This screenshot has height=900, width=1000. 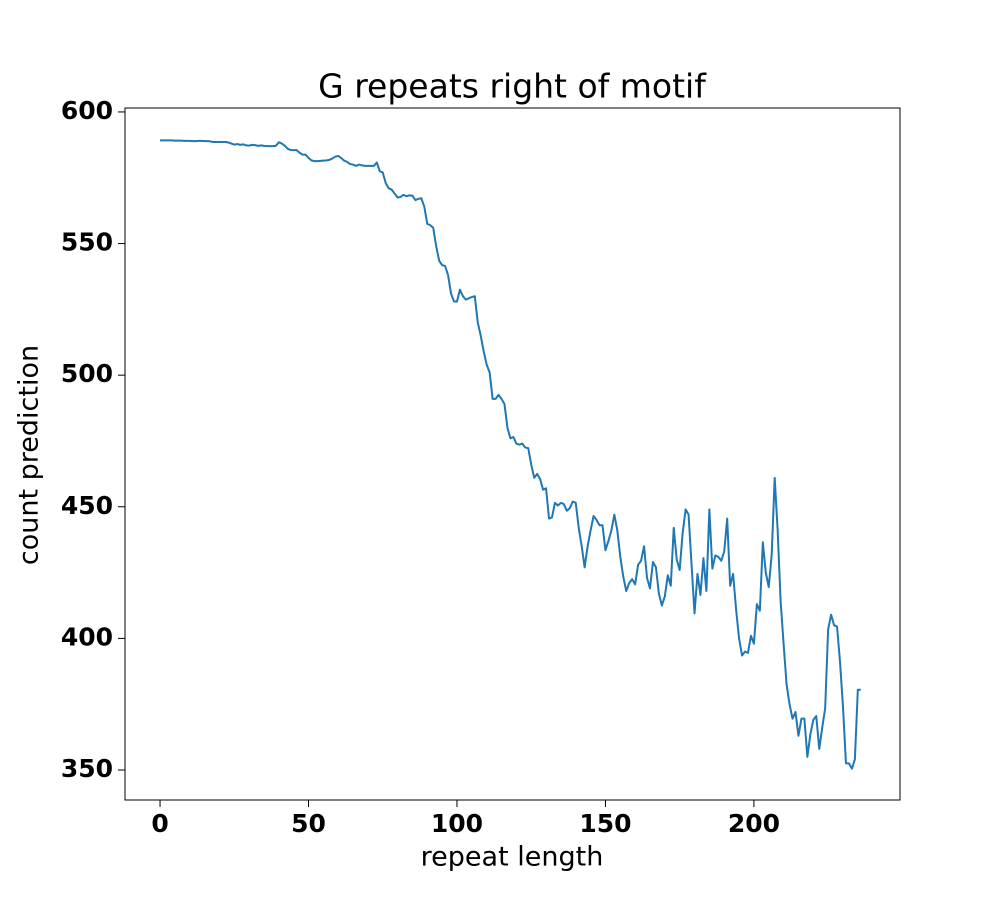 What do you see at coordinates (29, 455) in the screenshot?
I see `y-axis-label: count prediction` at bounding box center [29, 455].